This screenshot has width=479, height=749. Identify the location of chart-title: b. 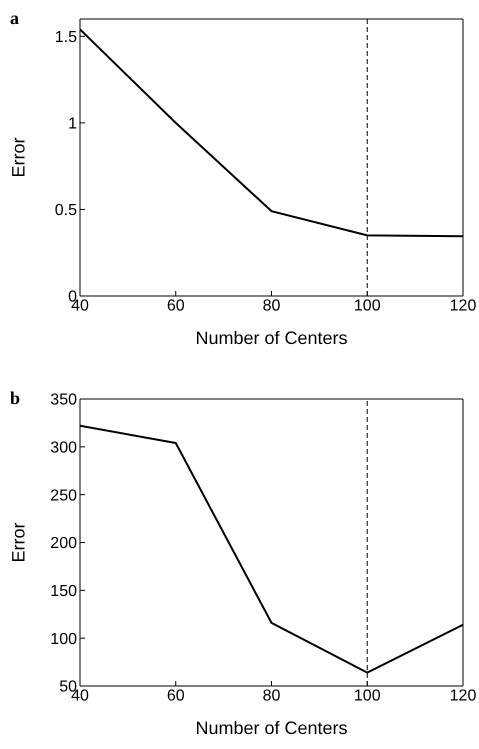
(15, 398).